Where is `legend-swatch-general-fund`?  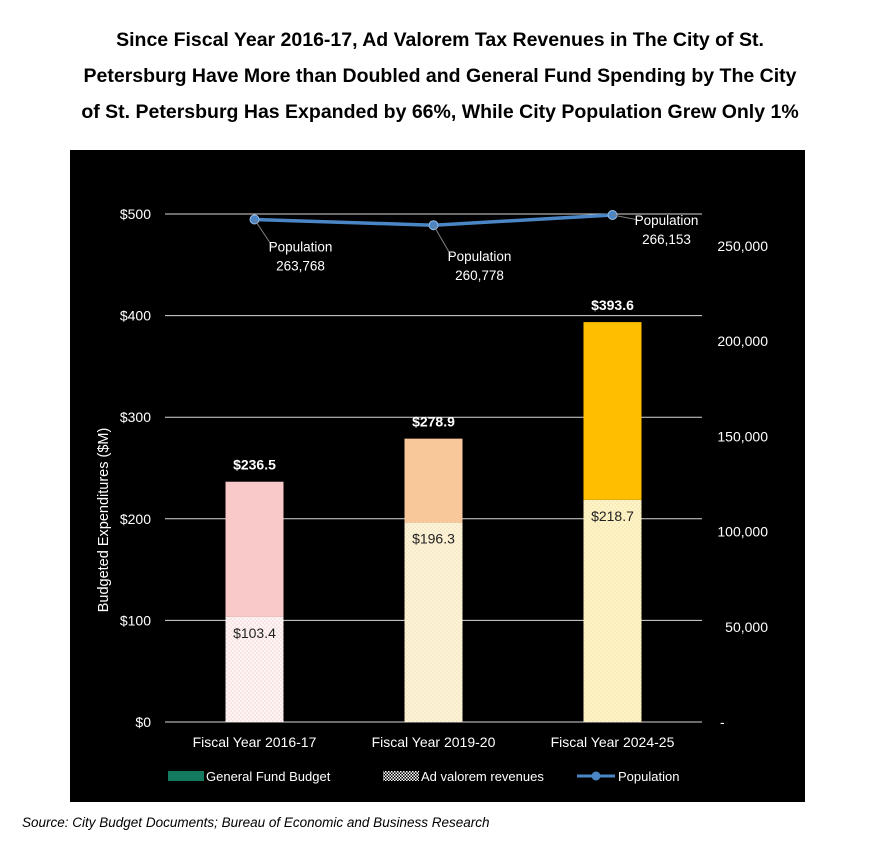 legend-swatch-general-fund is located at coordinates (186, 776).